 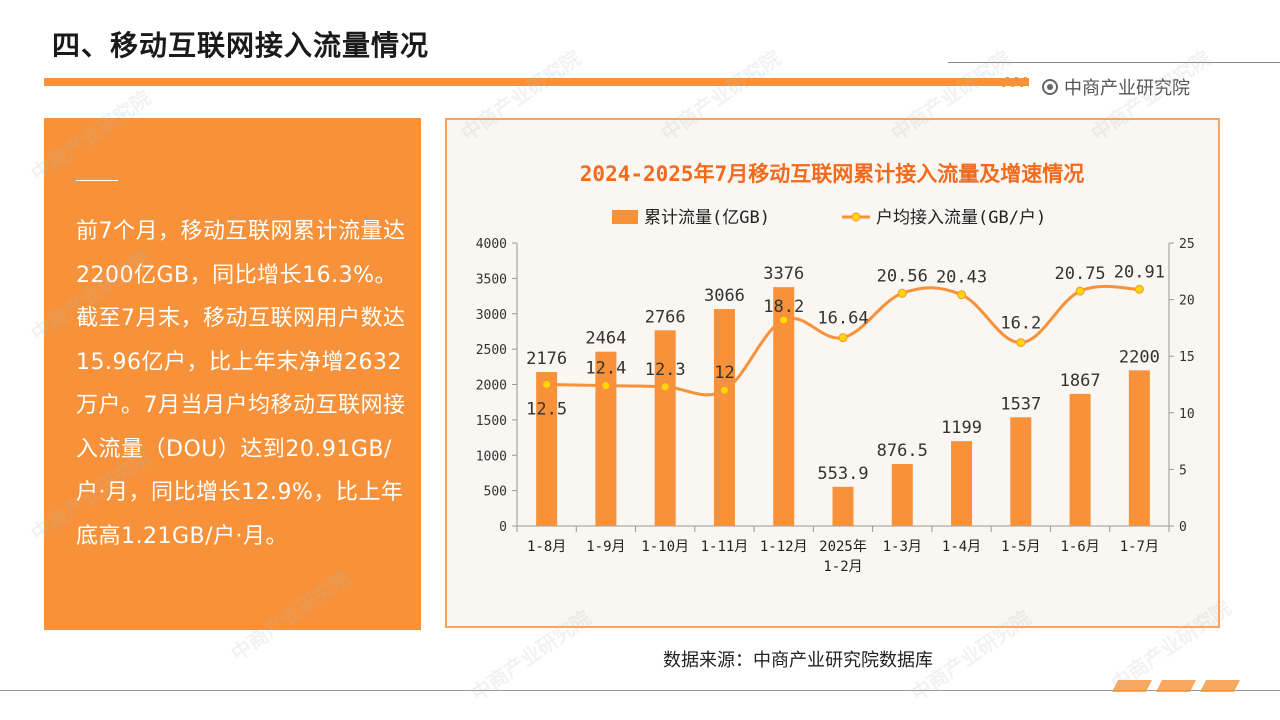 What do you see at coordinates (1187, 301) in the screenshot?
I see `right-tick-label: 20` at bounding box center [1187, 301].